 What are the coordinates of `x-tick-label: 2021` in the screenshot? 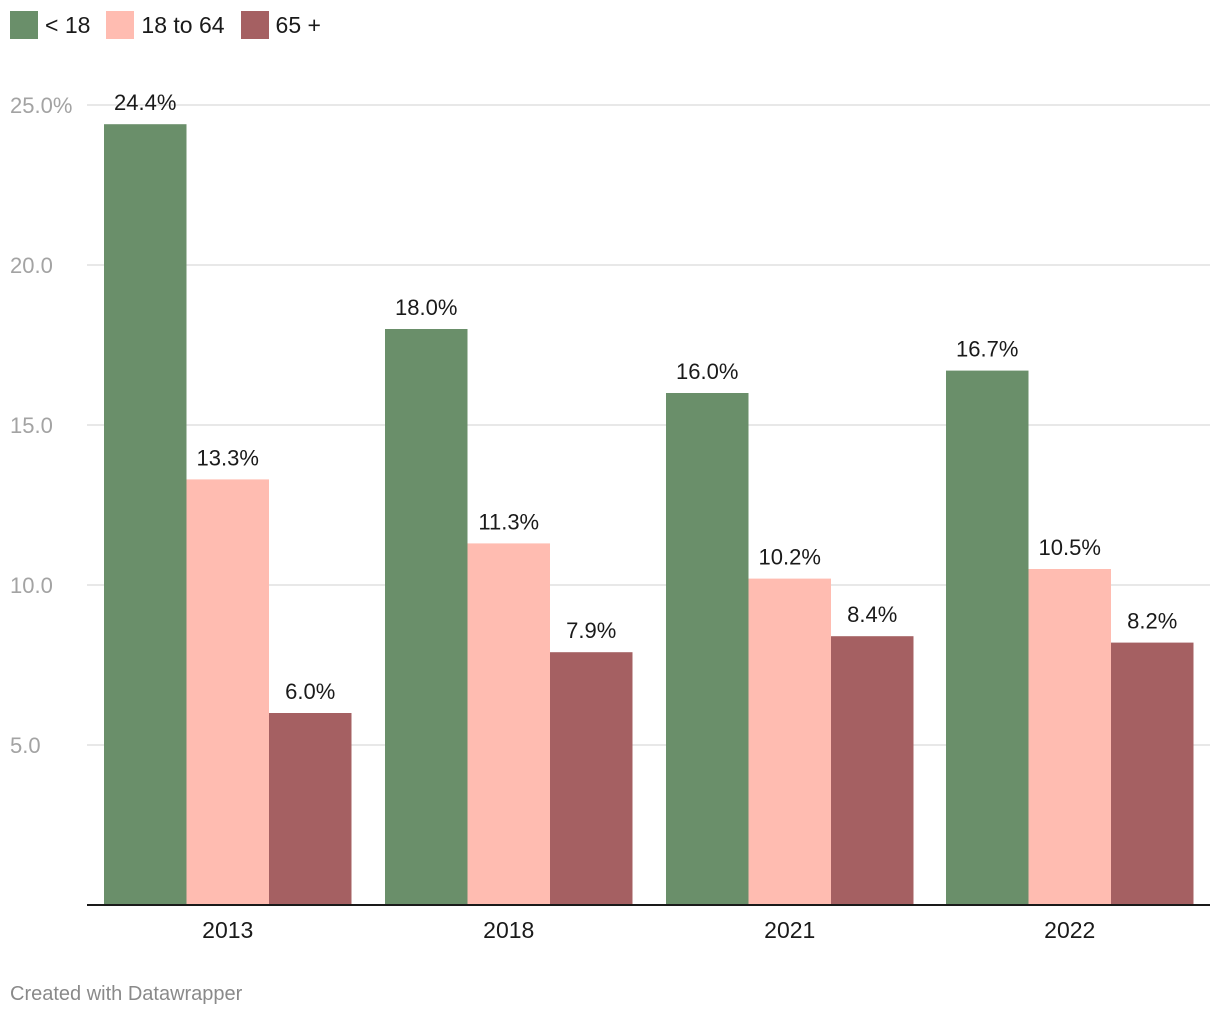 It's located at (789, 930).